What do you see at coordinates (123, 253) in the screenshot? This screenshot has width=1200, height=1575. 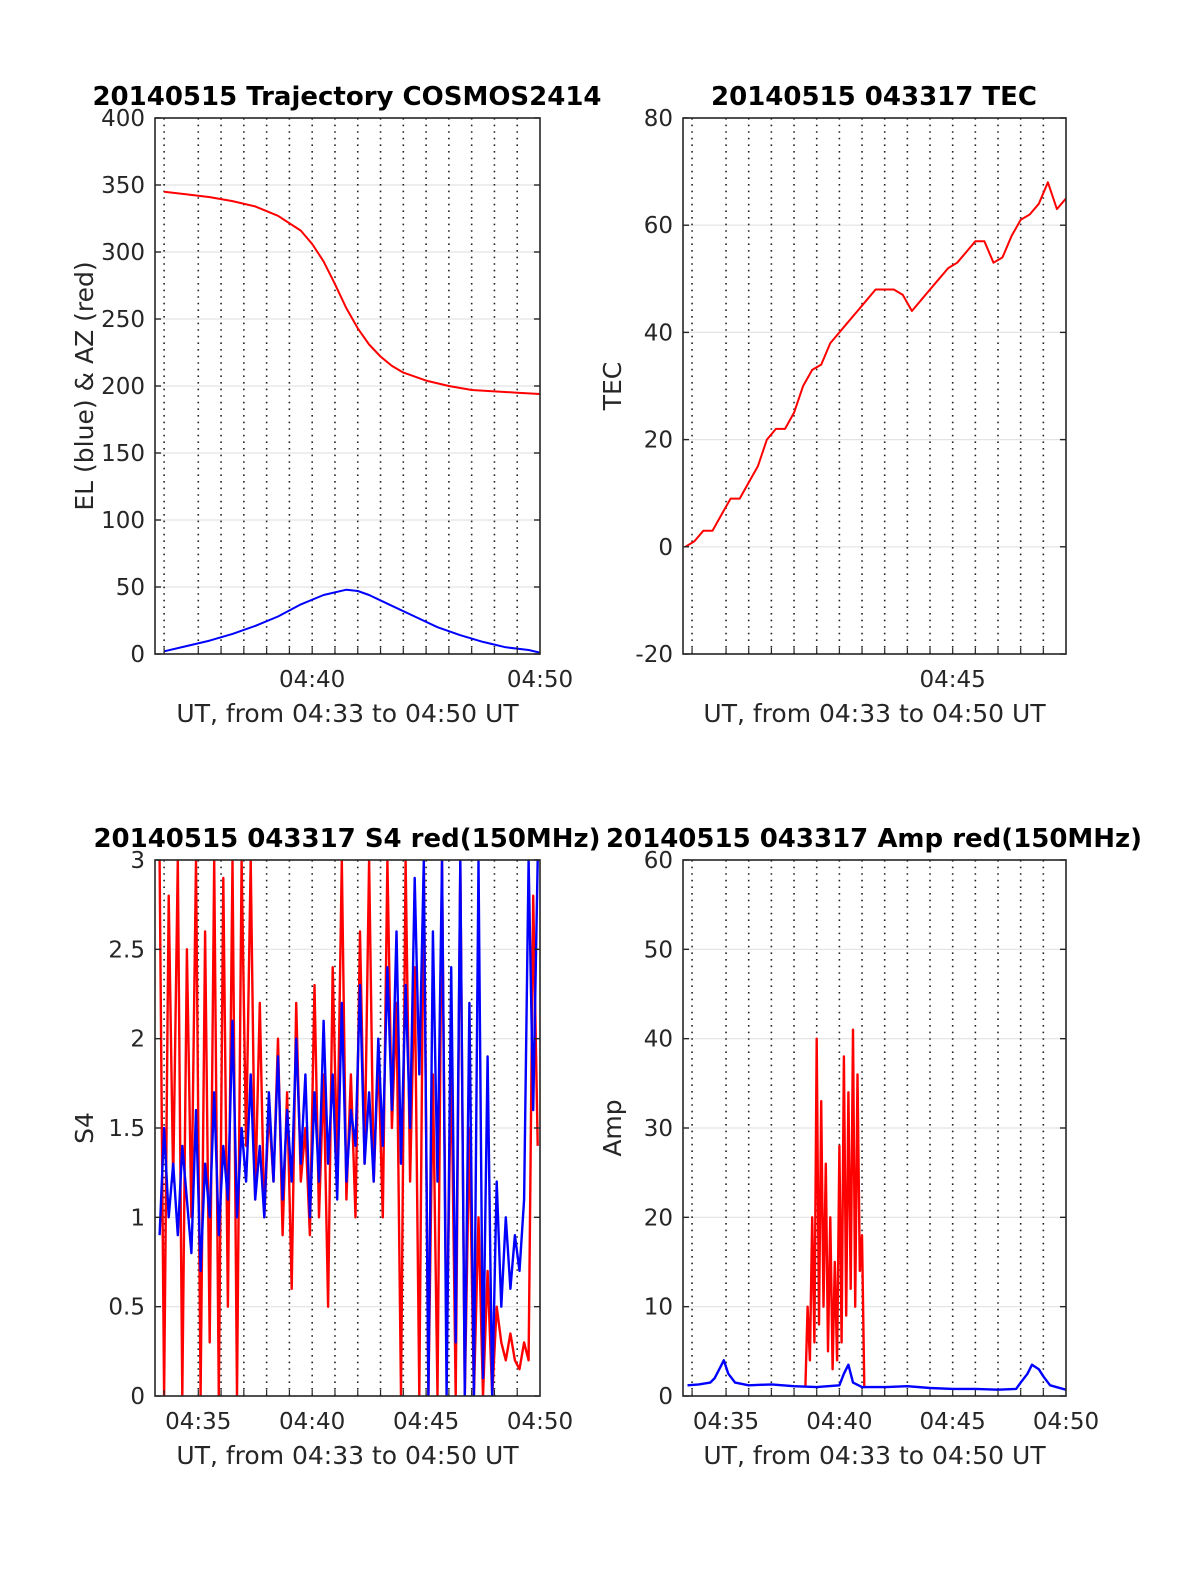 I see `y-tick-label: 300` at bounding box center [123, 253].